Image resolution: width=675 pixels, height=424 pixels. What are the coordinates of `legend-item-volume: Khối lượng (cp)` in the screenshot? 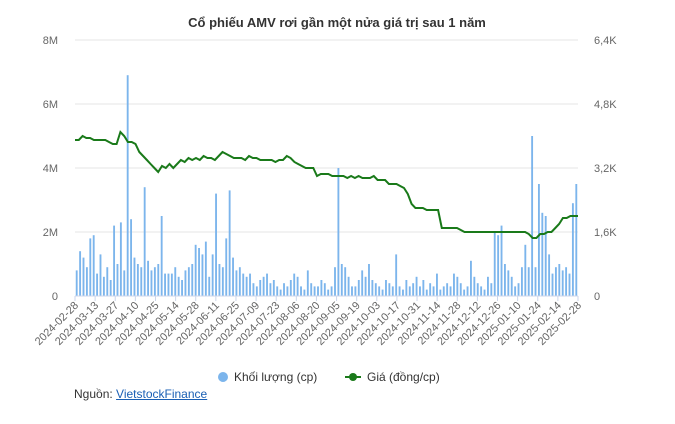 It's located at (267, 377).